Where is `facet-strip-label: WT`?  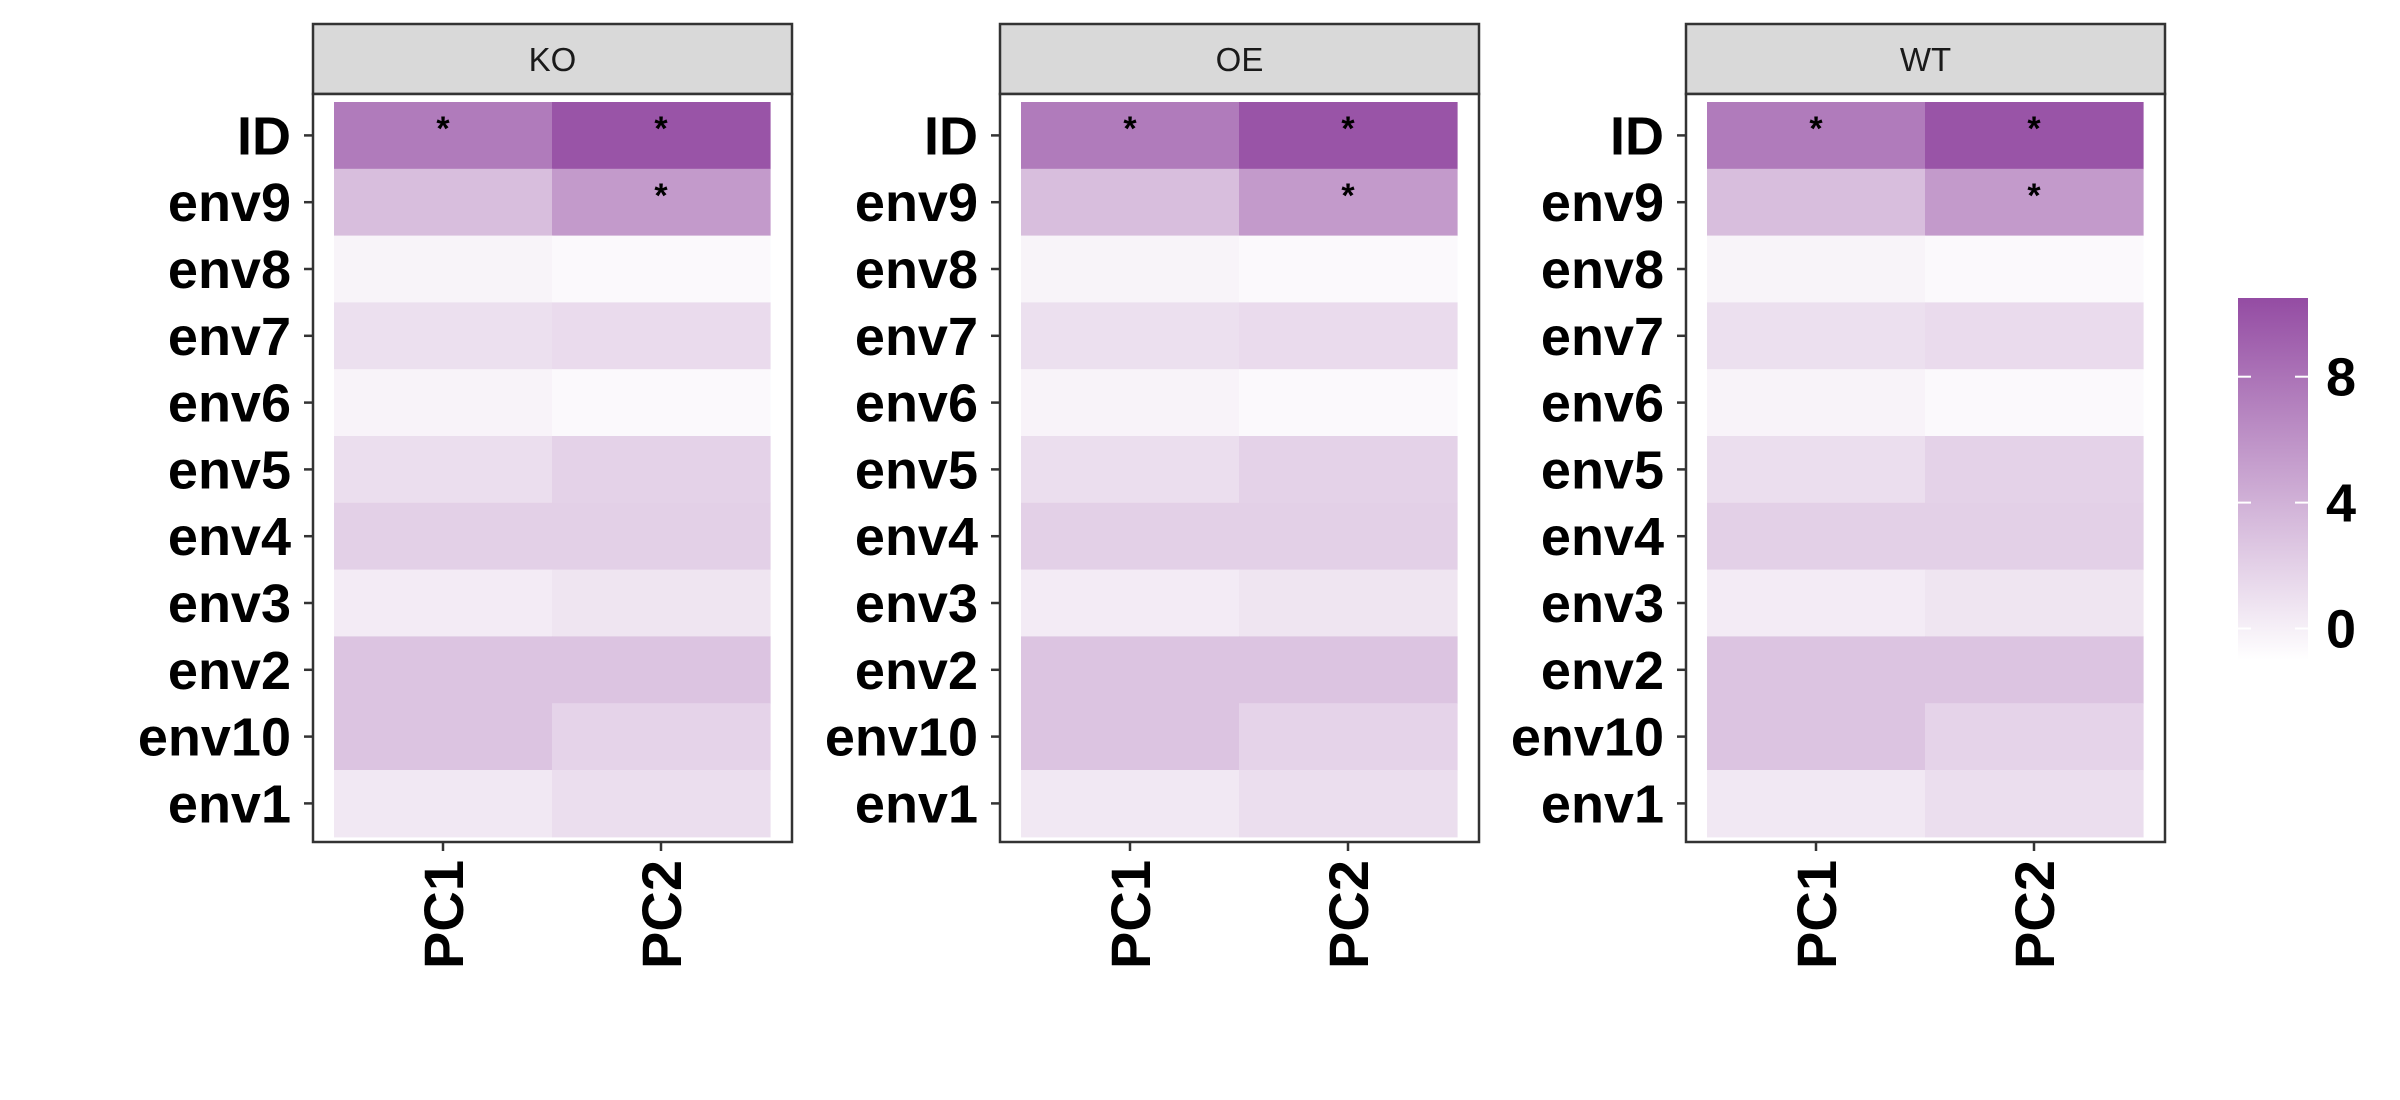 facet-strip-label: WT is located at coordinates (1925, 59).